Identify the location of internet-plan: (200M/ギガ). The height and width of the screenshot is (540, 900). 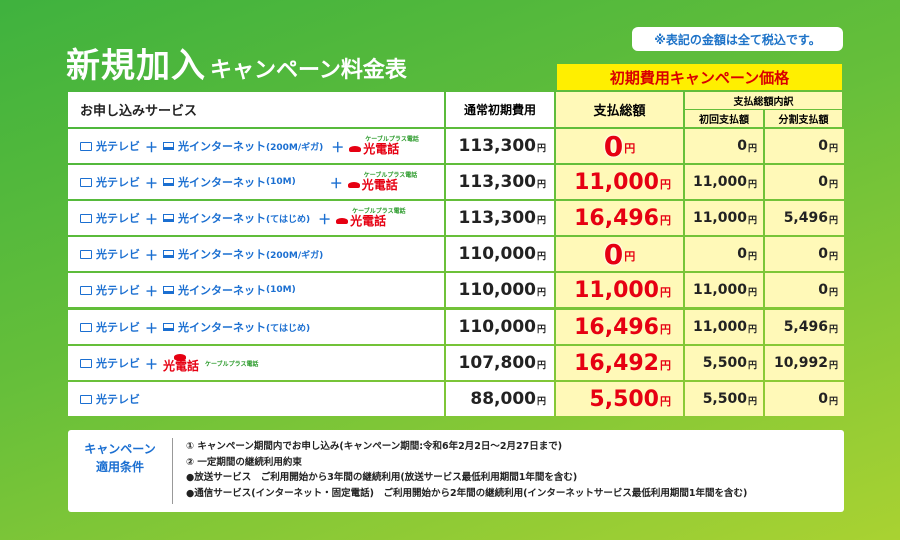
(295, 147).